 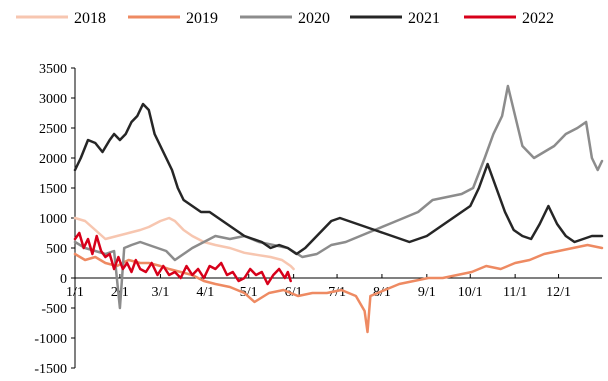 I want to click on y-tick-label: 1500, so click(x=53, y=189).